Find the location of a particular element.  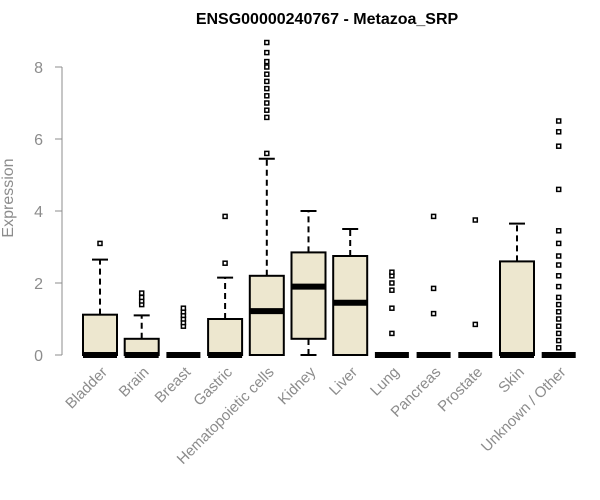

y-axis: 0 2 4 6 8 is located at coordinates (48, 212).